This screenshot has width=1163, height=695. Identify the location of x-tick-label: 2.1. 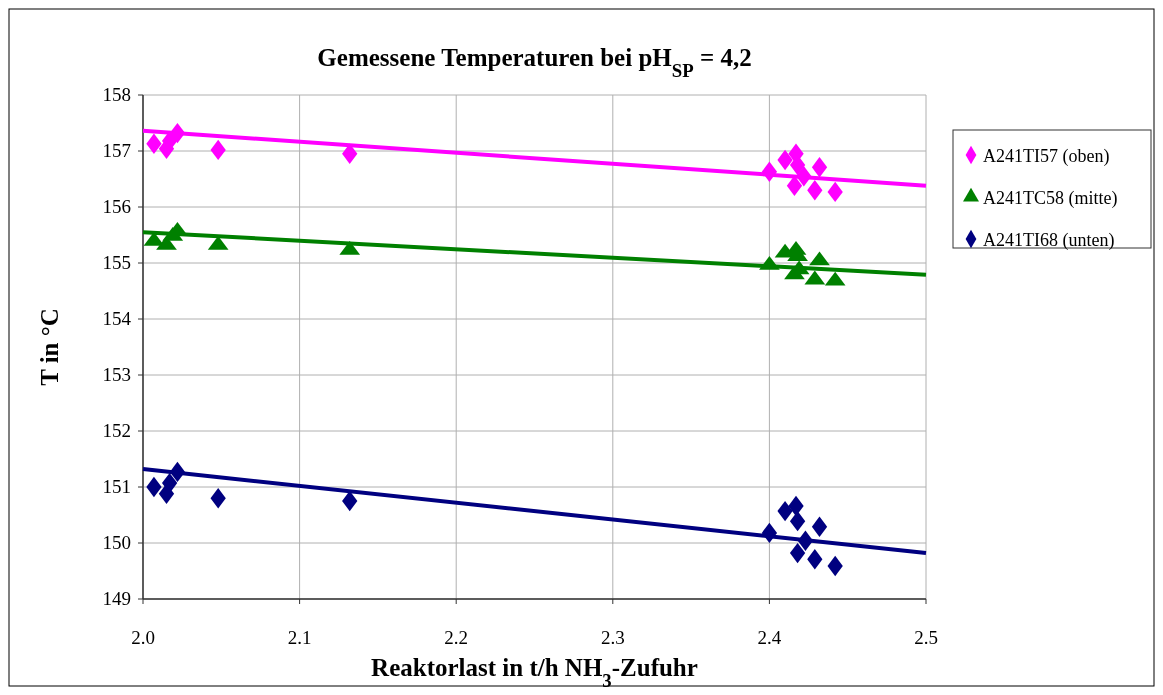
(299, 637).